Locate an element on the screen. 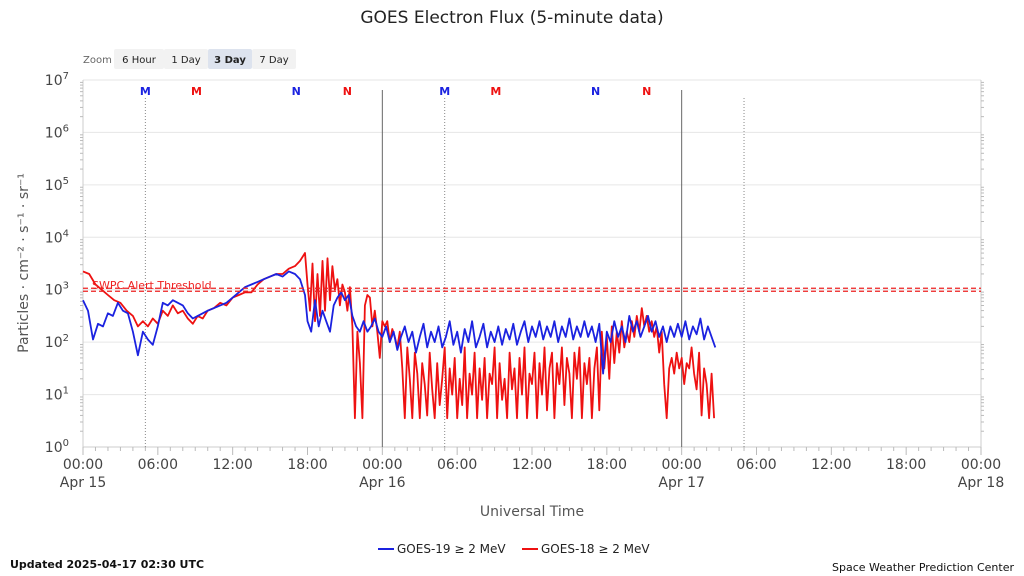 This screenshot has width=1024, height=576. updated-timestamp: Updated 2025-04-17 02:30 UTC is located at coordinates (107, 564).